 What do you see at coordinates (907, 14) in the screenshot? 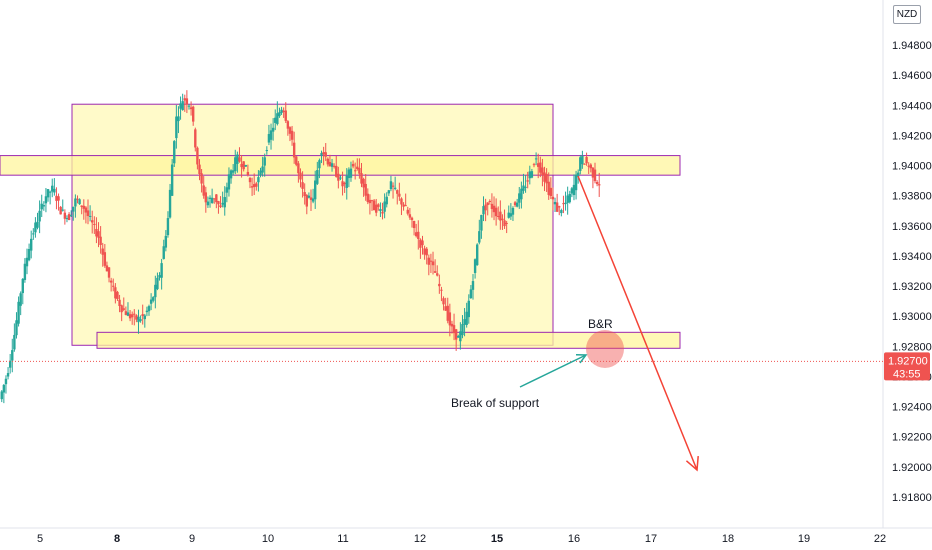
I see `currency-button: NZD` at bounding box center [907, 14].